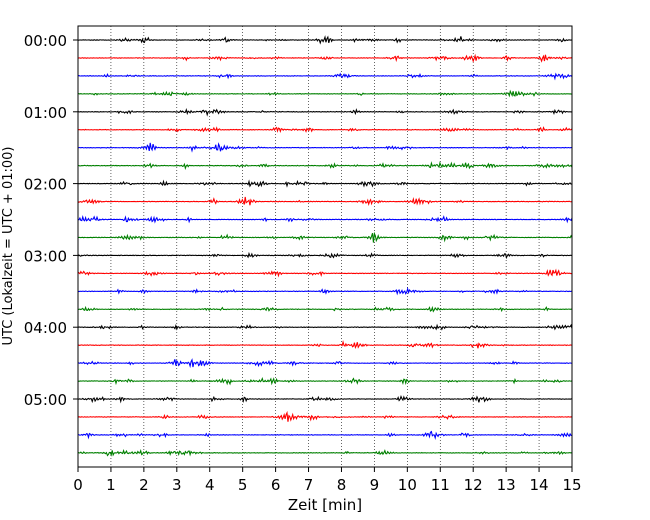  I want to click on y-axis-label: UTC (Lokalzeit = UTC + 01:00), so click(8, 246).